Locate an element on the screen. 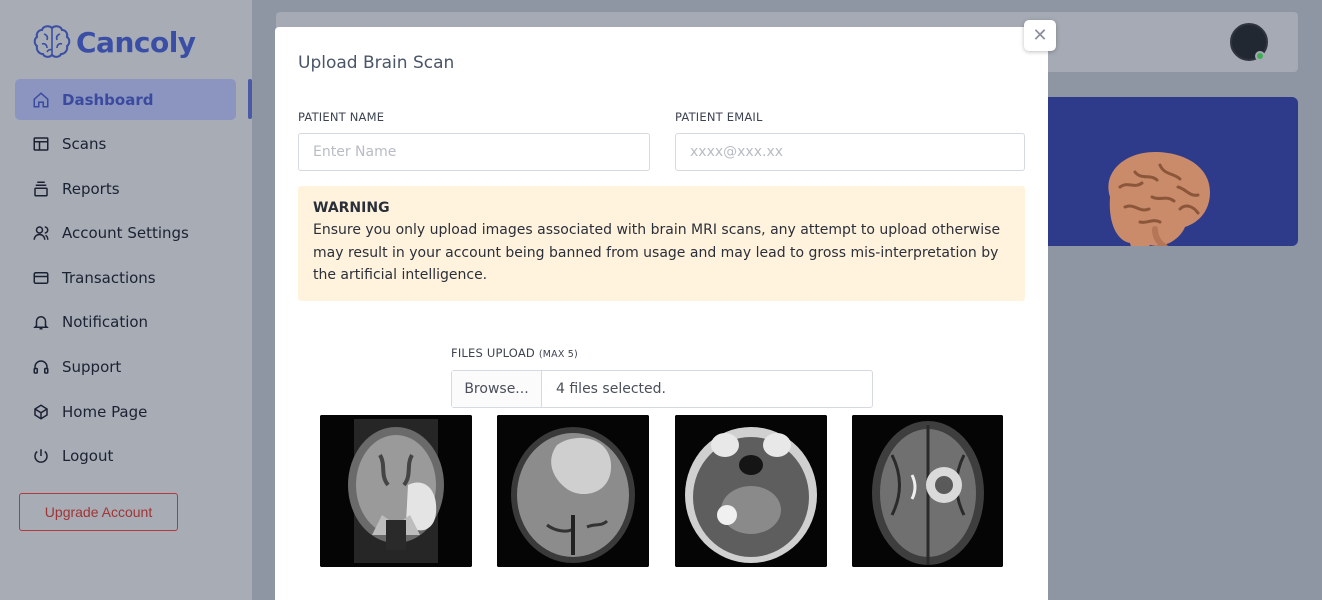 This screenshot has width=1322, height=600. mri-axial-tumor-image is located at coordinates (573, 491).